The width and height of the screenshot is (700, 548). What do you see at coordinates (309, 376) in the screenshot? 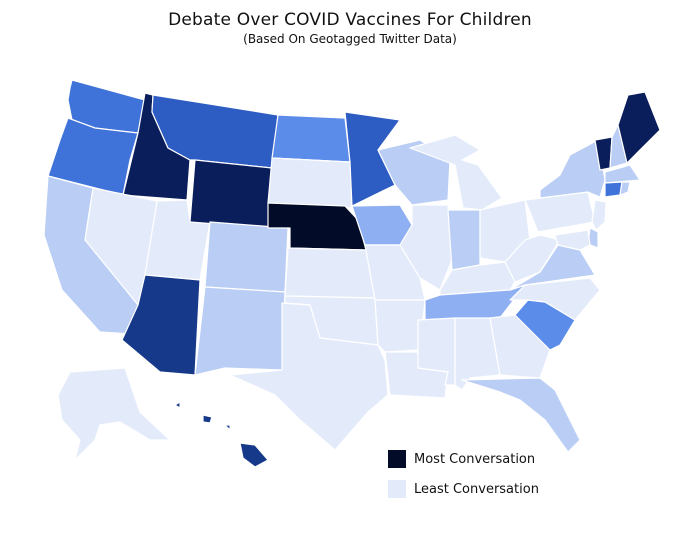
I see `state-TX` at bounding box center [309, 376].